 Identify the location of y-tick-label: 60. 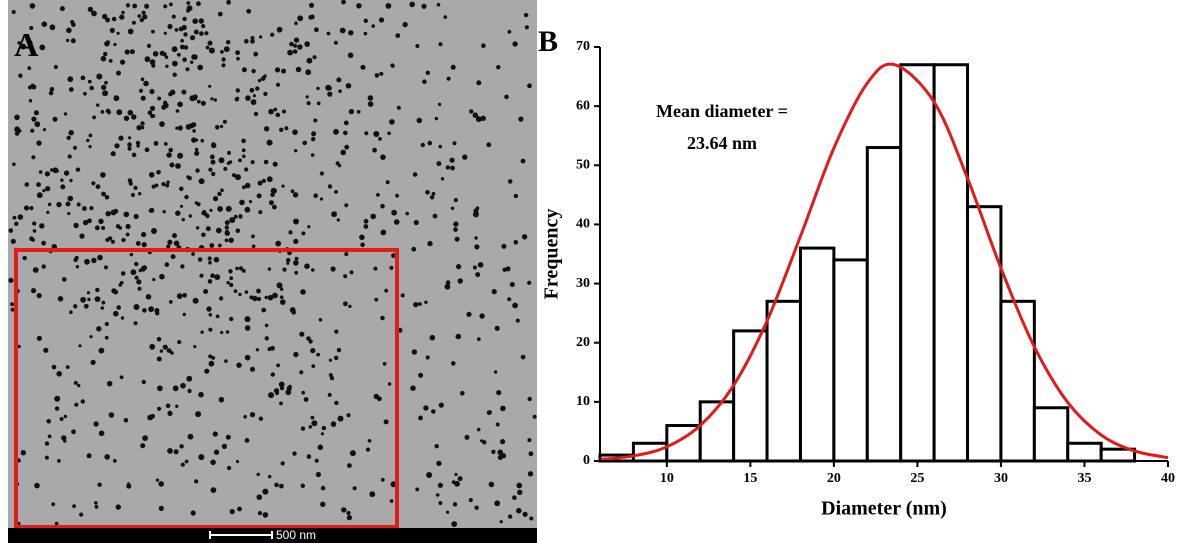
(583, 105).